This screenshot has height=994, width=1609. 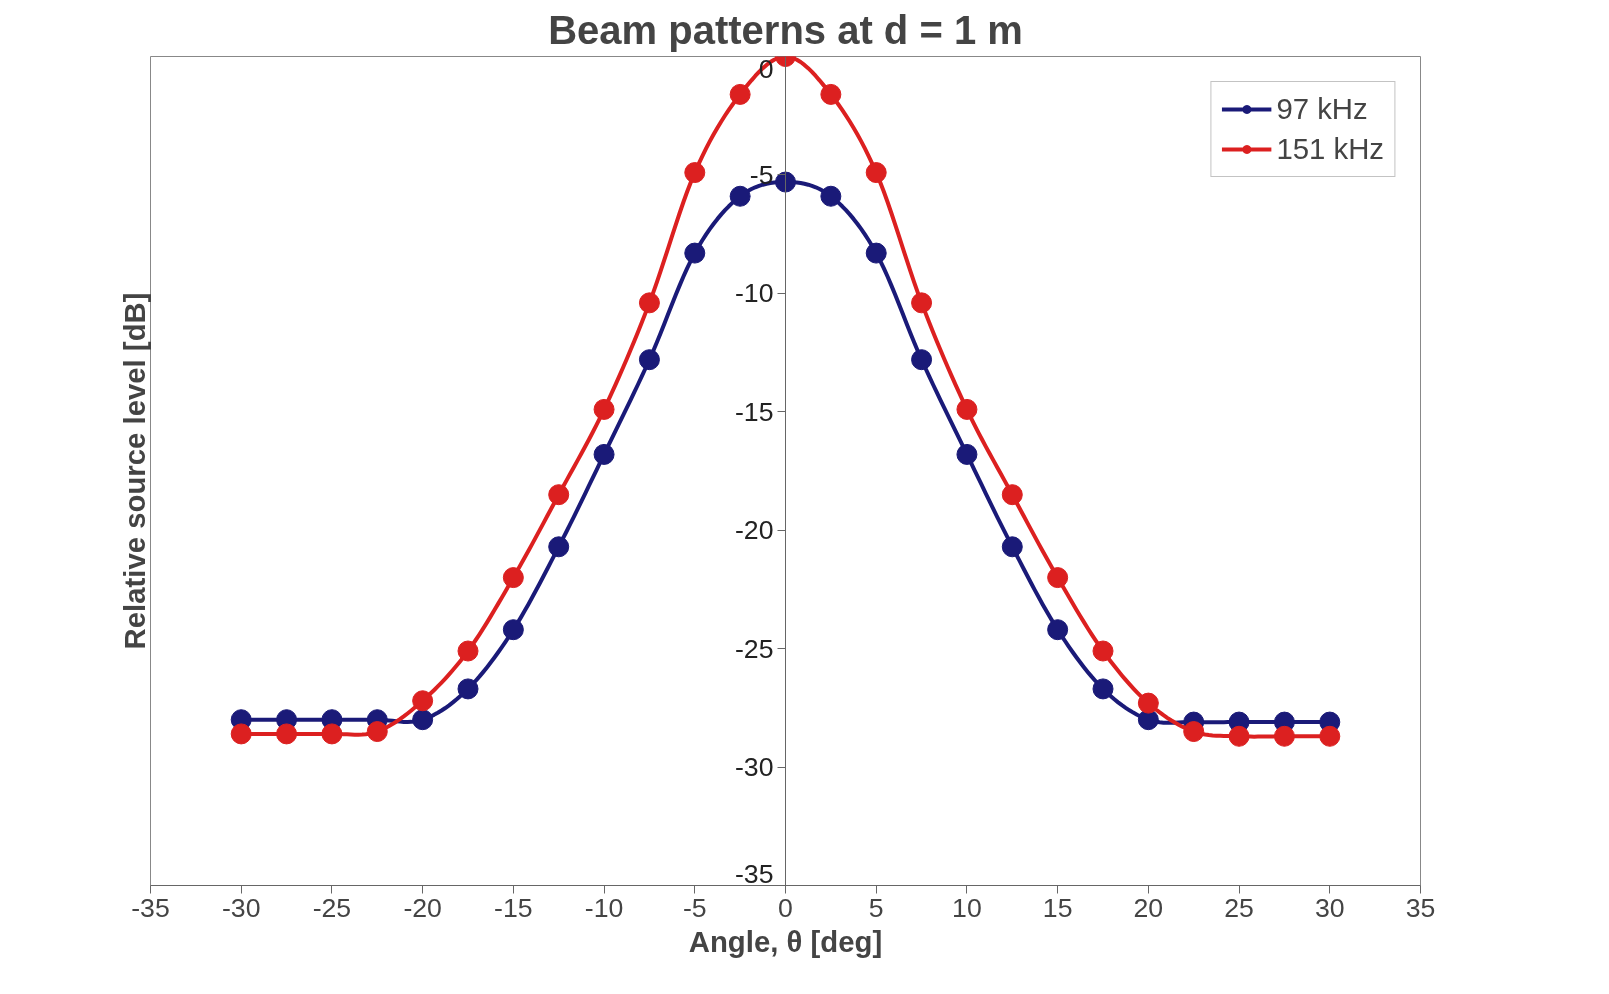 I want to click on legend-label: 97 kHz, so click(x=1322, y=109).